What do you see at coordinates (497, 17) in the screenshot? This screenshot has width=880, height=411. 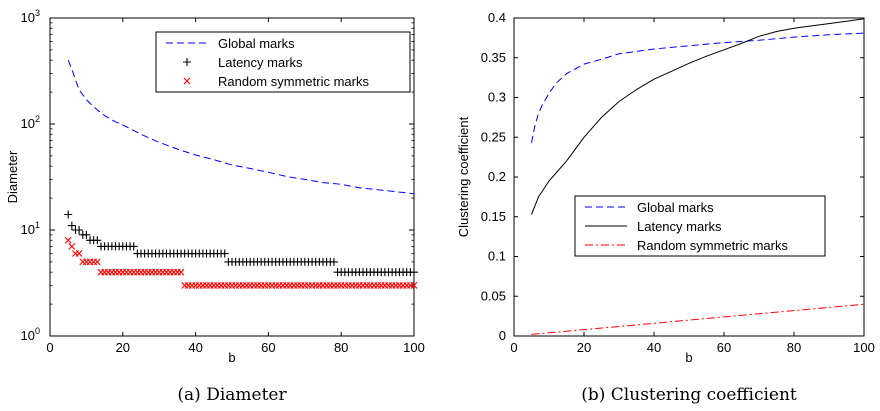 I see `y-tick-label: 0.4` at bounding box center [497, 17].